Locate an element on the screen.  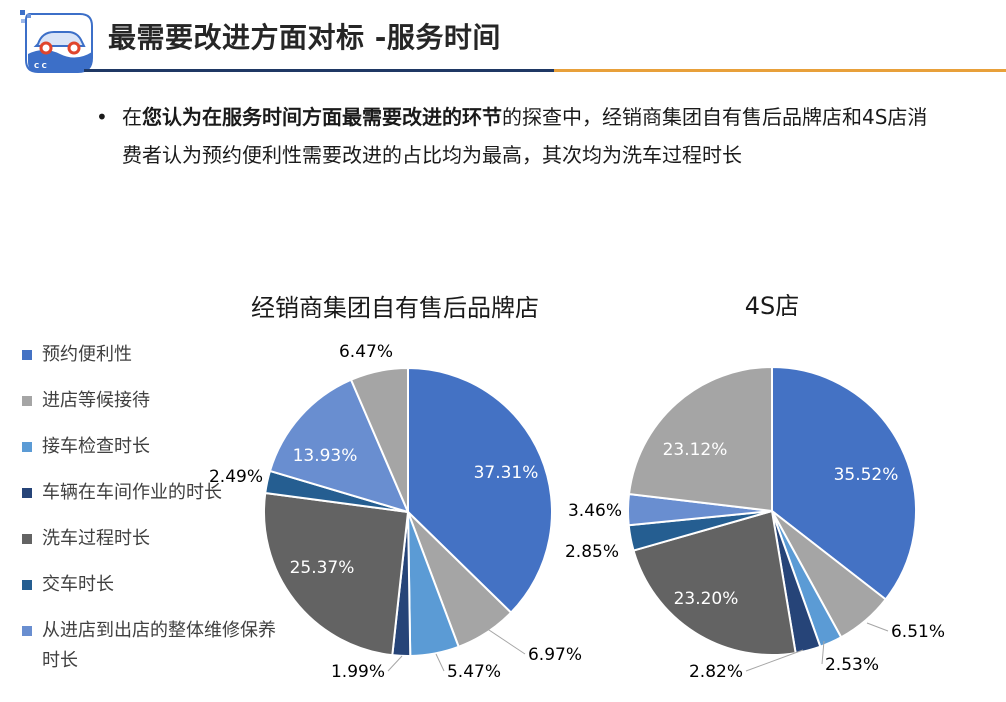
slice-data-label: 13.93% is located at coordinates (325, 456).